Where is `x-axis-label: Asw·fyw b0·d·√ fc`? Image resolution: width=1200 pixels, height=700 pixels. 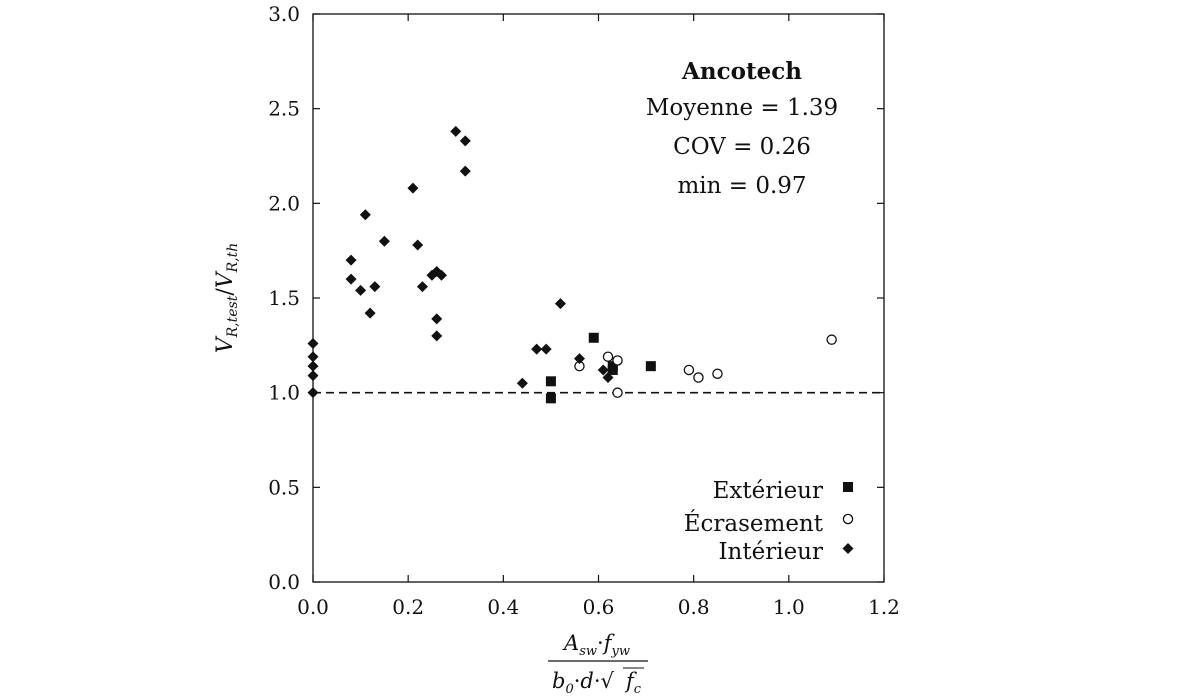 x-axis-label: Asw·fyw b0·d·√ fc is located at coordinates (598, 664).